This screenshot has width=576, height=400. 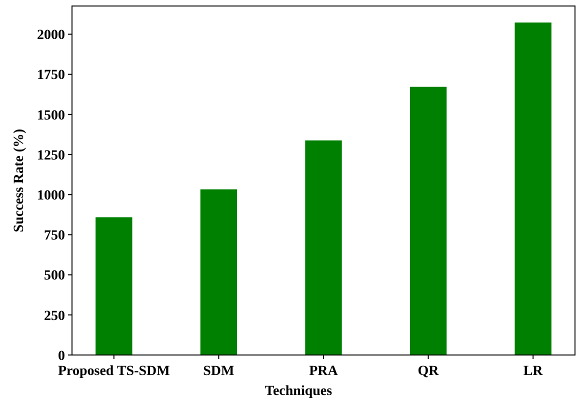 What do you see at coordinates (51, 116) in the screenshot?
I see `y-tick-label: 1500` at bounding box center [51, 116].